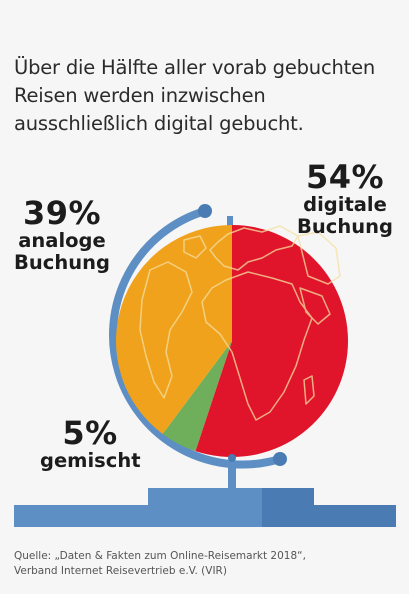 This screenshot has width=409, height=594. What do you see at coordinates (166, 330) in the screenshot?
I see `map-americas-outline` at bounding box center [166, 330].